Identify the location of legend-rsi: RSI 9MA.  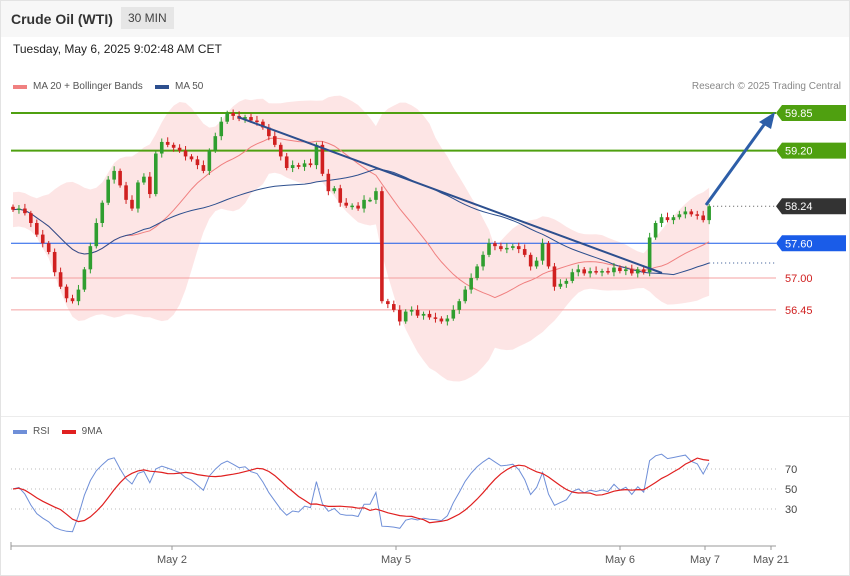
(57, 431).